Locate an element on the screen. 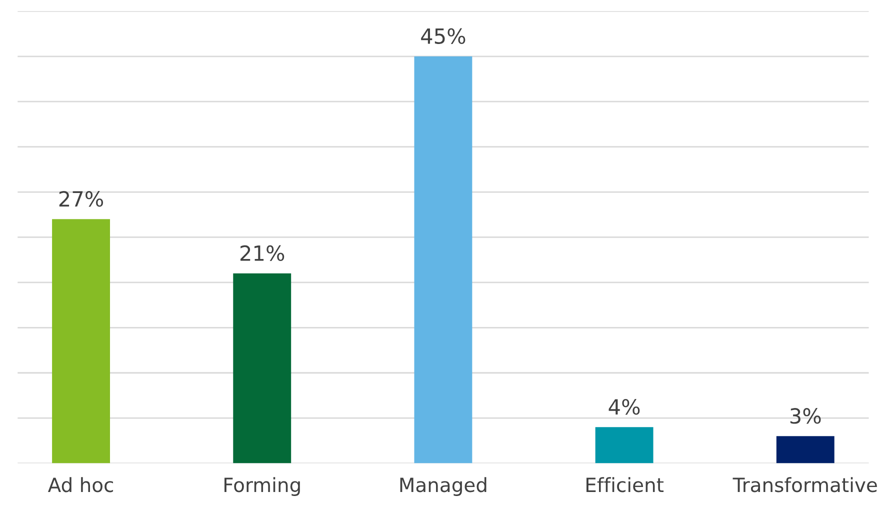 This screenshot has height=508, width=882. x-tick-label: Ad hoc is located at coordinates (81, 484).